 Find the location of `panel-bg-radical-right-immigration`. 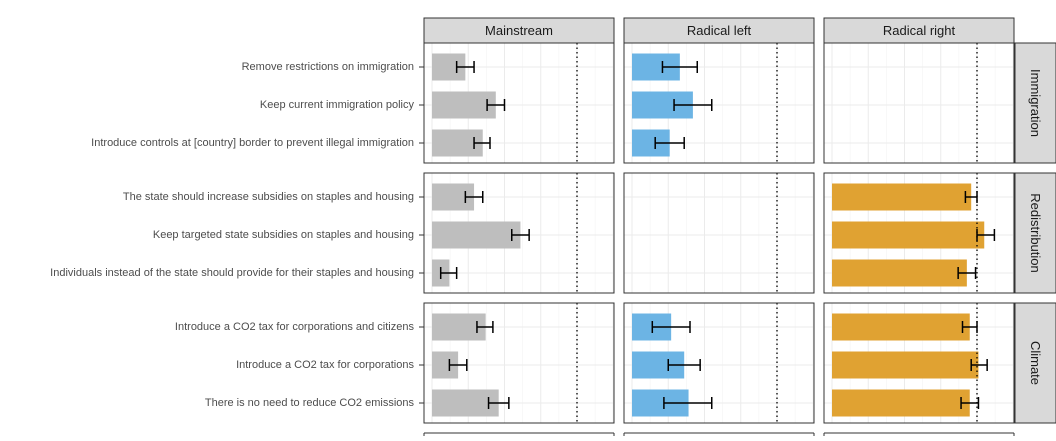

panel-bg-radical-right-immigration is located at coordinates (919, 103).